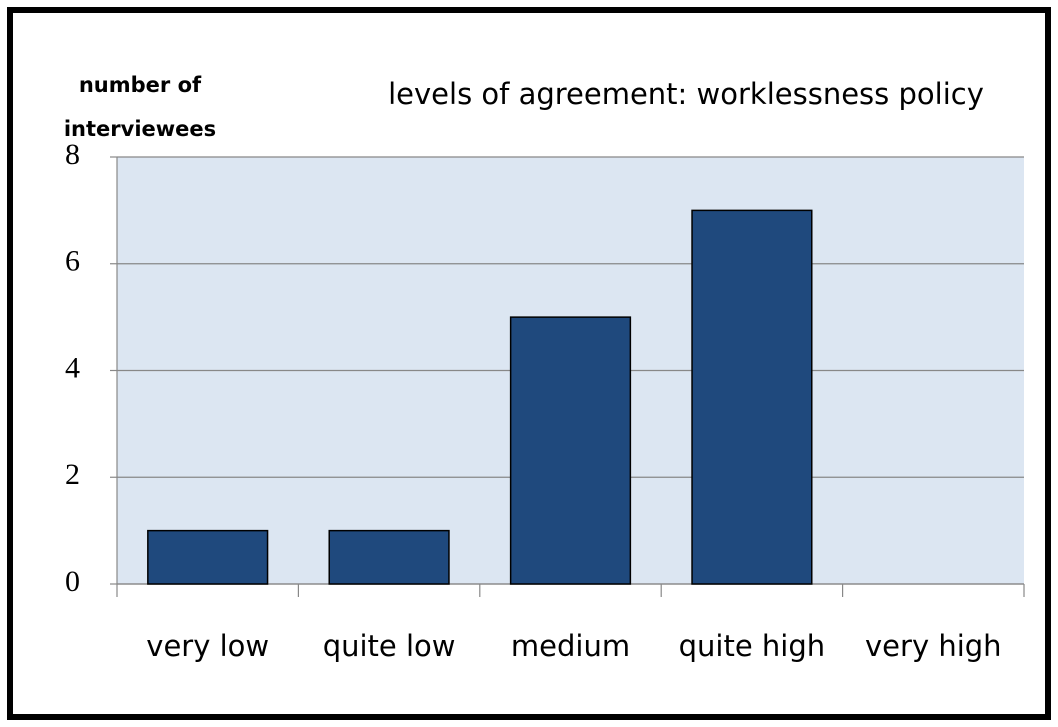 This screenshot has width=1058, height=727. What do you see at coordinates (72, 367) in the screenshot?
I see `y-tick-label: 4` at bounding box center [72, 367].